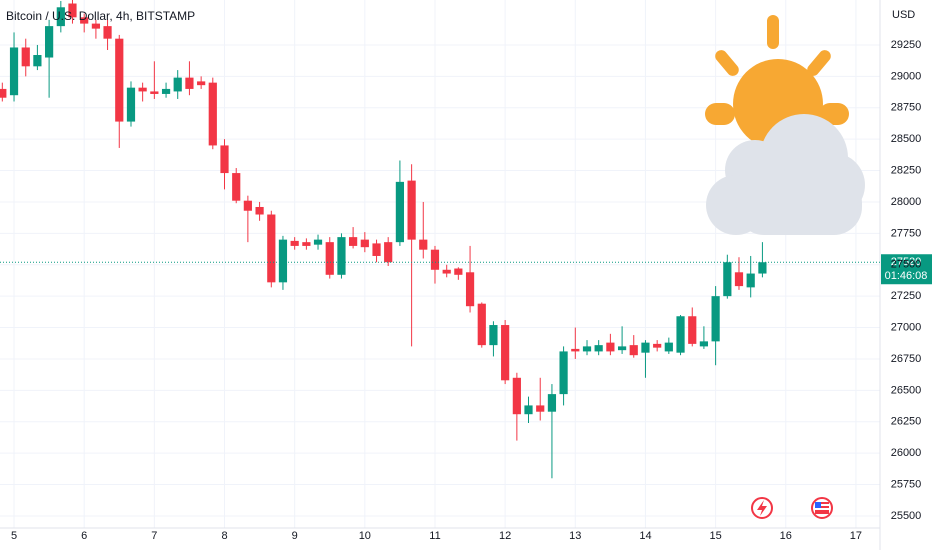  What do you see at coordinates (906, 327) in the screenshot?
I see `y-tick-label: 27000` at bounding box center [906, 327].